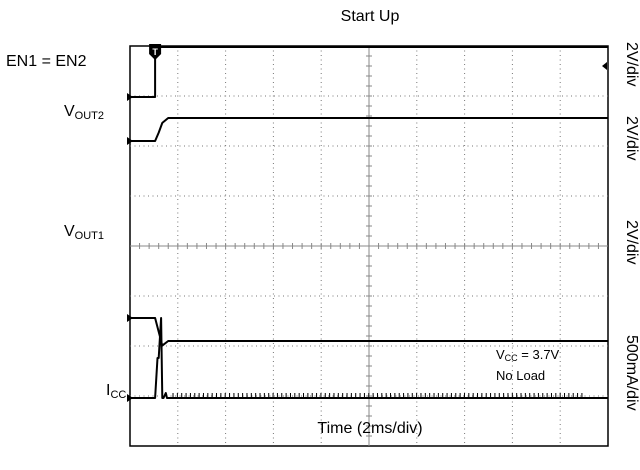 The height and width of the screenshot is (470, 640). I want to click on scale-label-en: 2V/div, so click(631, 64).